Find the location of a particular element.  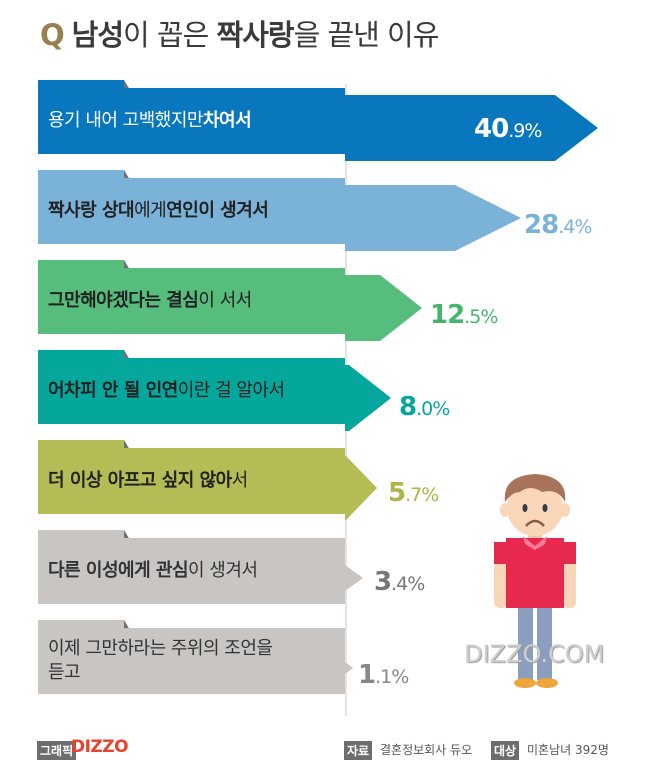

bar-label: 용기 내어 고백했지만 차여서 is located at coordinates (191, 121).